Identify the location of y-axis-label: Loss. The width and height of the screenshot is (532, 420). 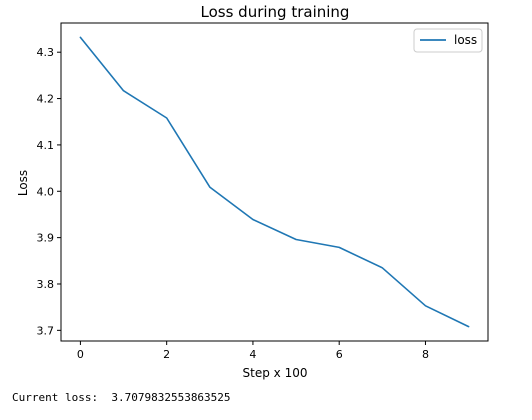
(23, 183).